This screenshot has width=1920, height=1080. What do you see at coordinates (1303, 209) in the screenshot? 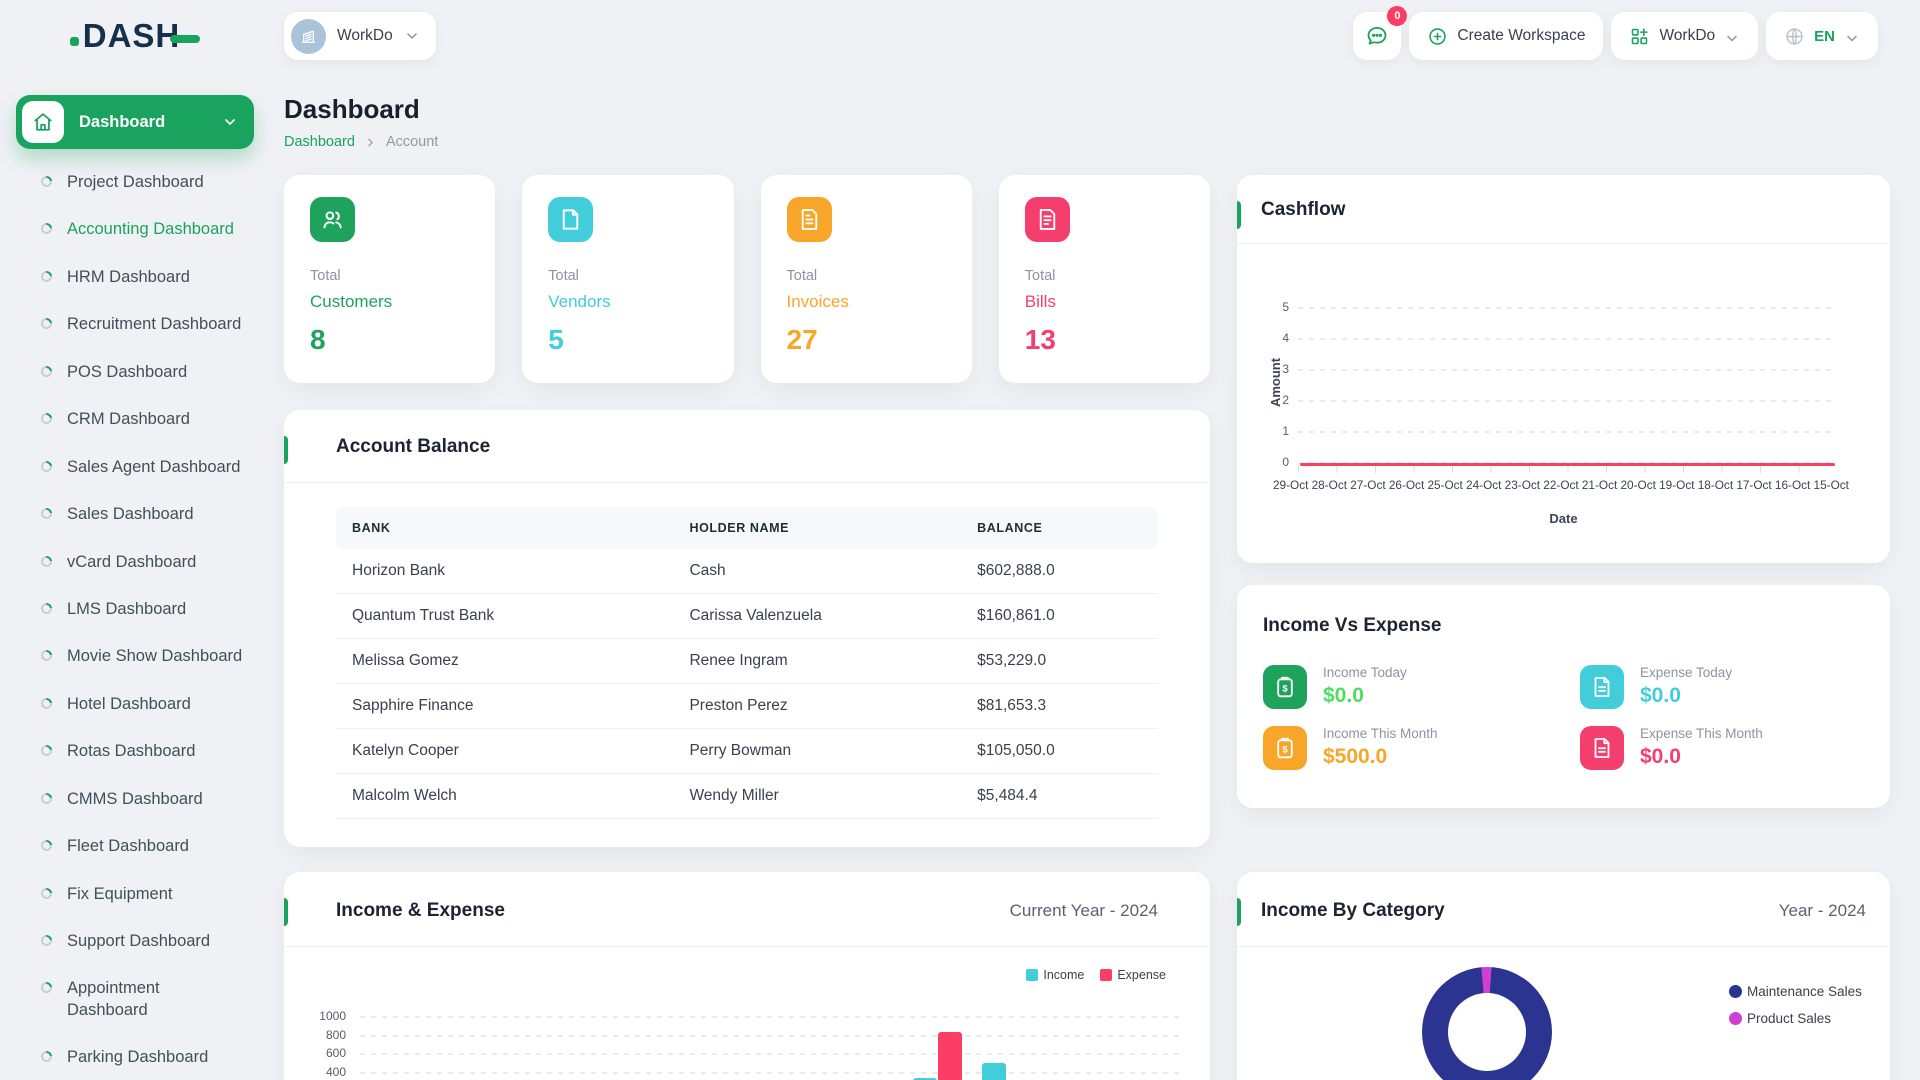
I see `cashflow-title: Cashflow` at bounding box center [1303, 209].